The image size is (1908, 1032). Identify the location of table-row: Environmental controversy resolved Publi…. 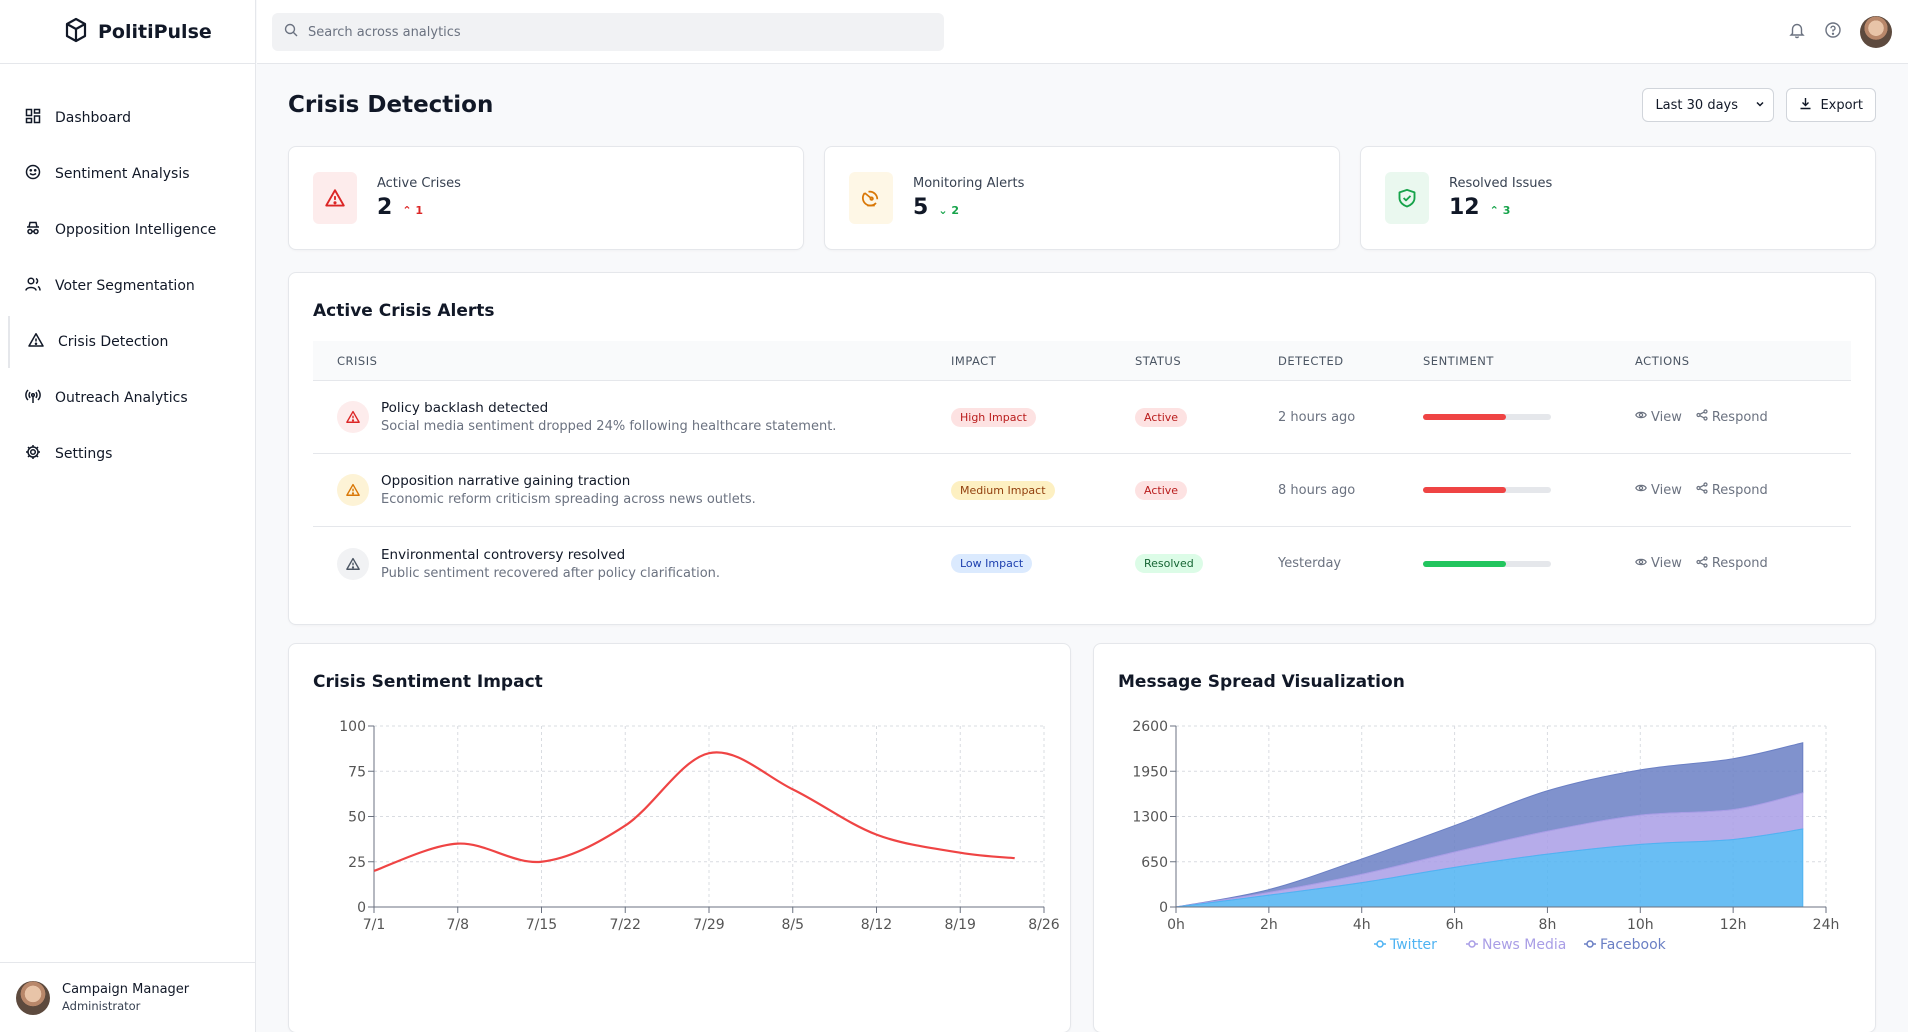
(1082, 563).